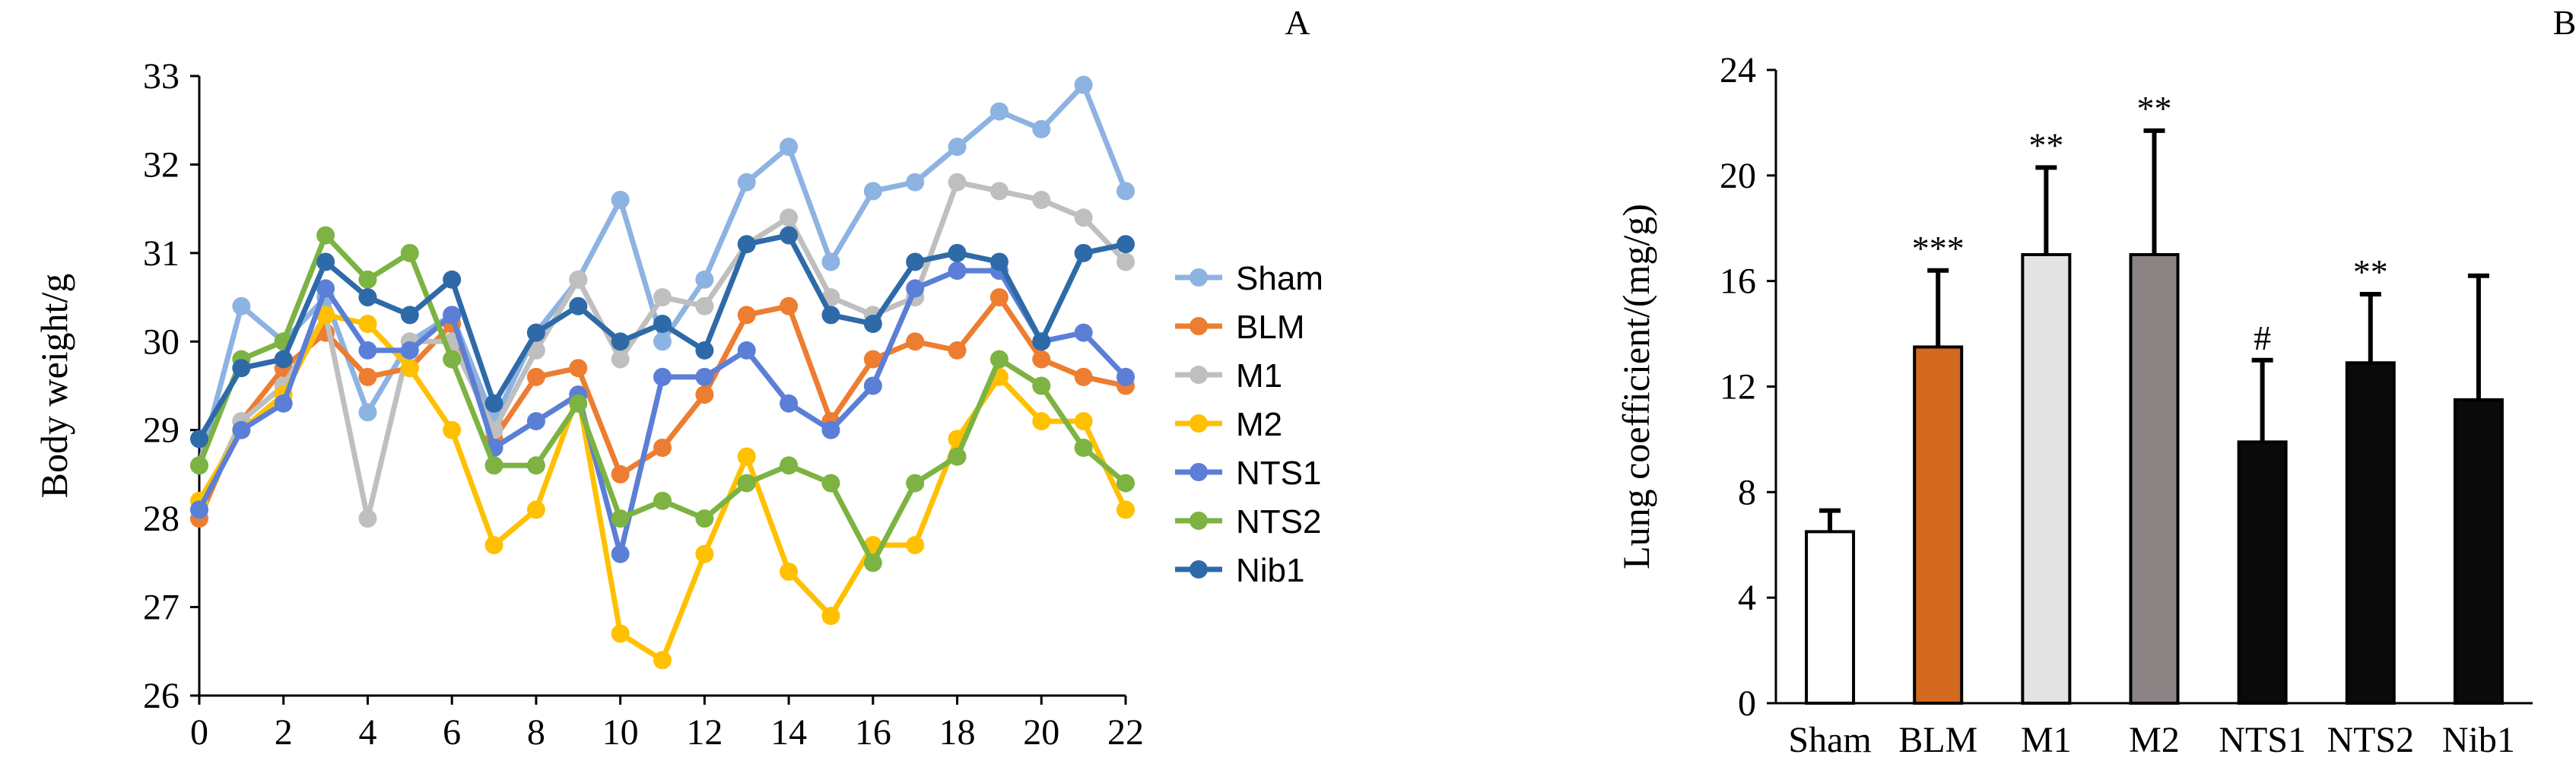 Image resolution: width=2576 pixels, height=783 pixels. I want to click on x-tick-label-sham: Sham, so click(1830, 740).